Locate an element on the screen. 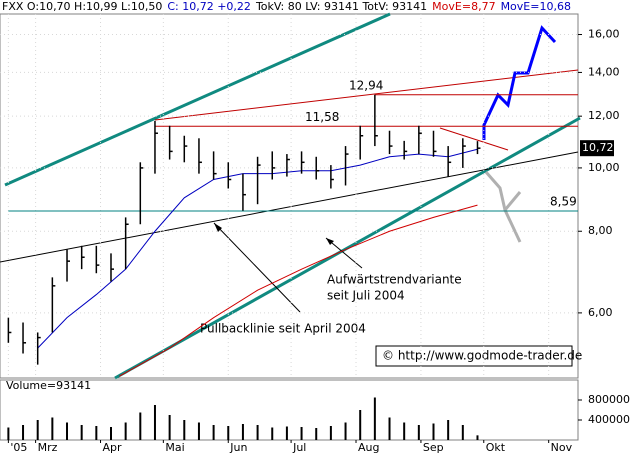  last-price-box is located at coordinates (597, 148).